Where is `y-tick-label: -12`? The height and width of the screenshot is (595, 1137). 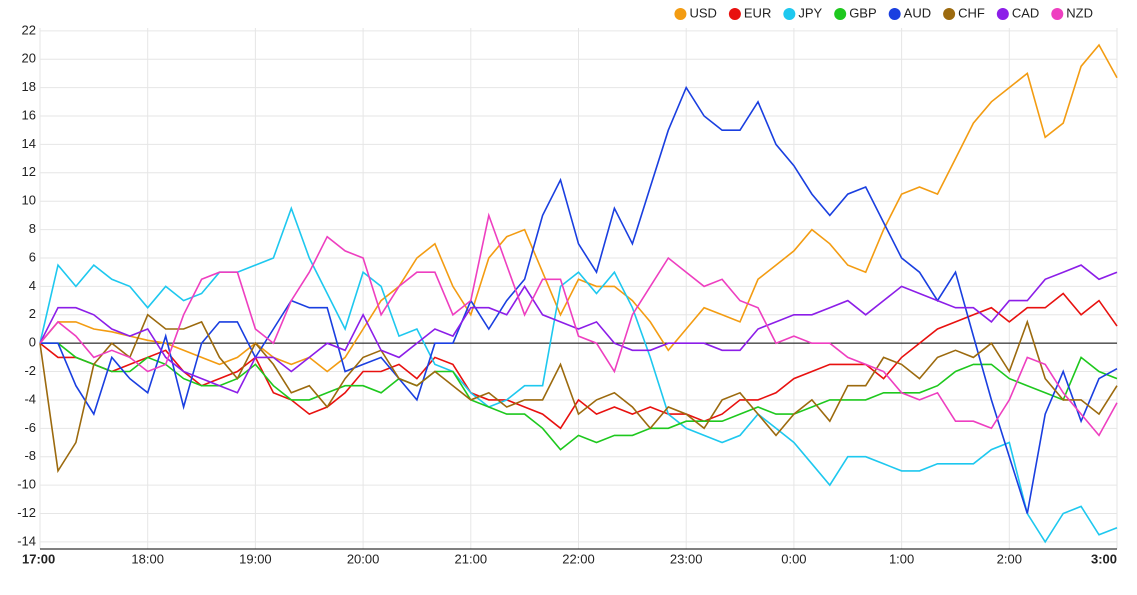 y-tick-label: -12 is located at coordinates (26, 512).